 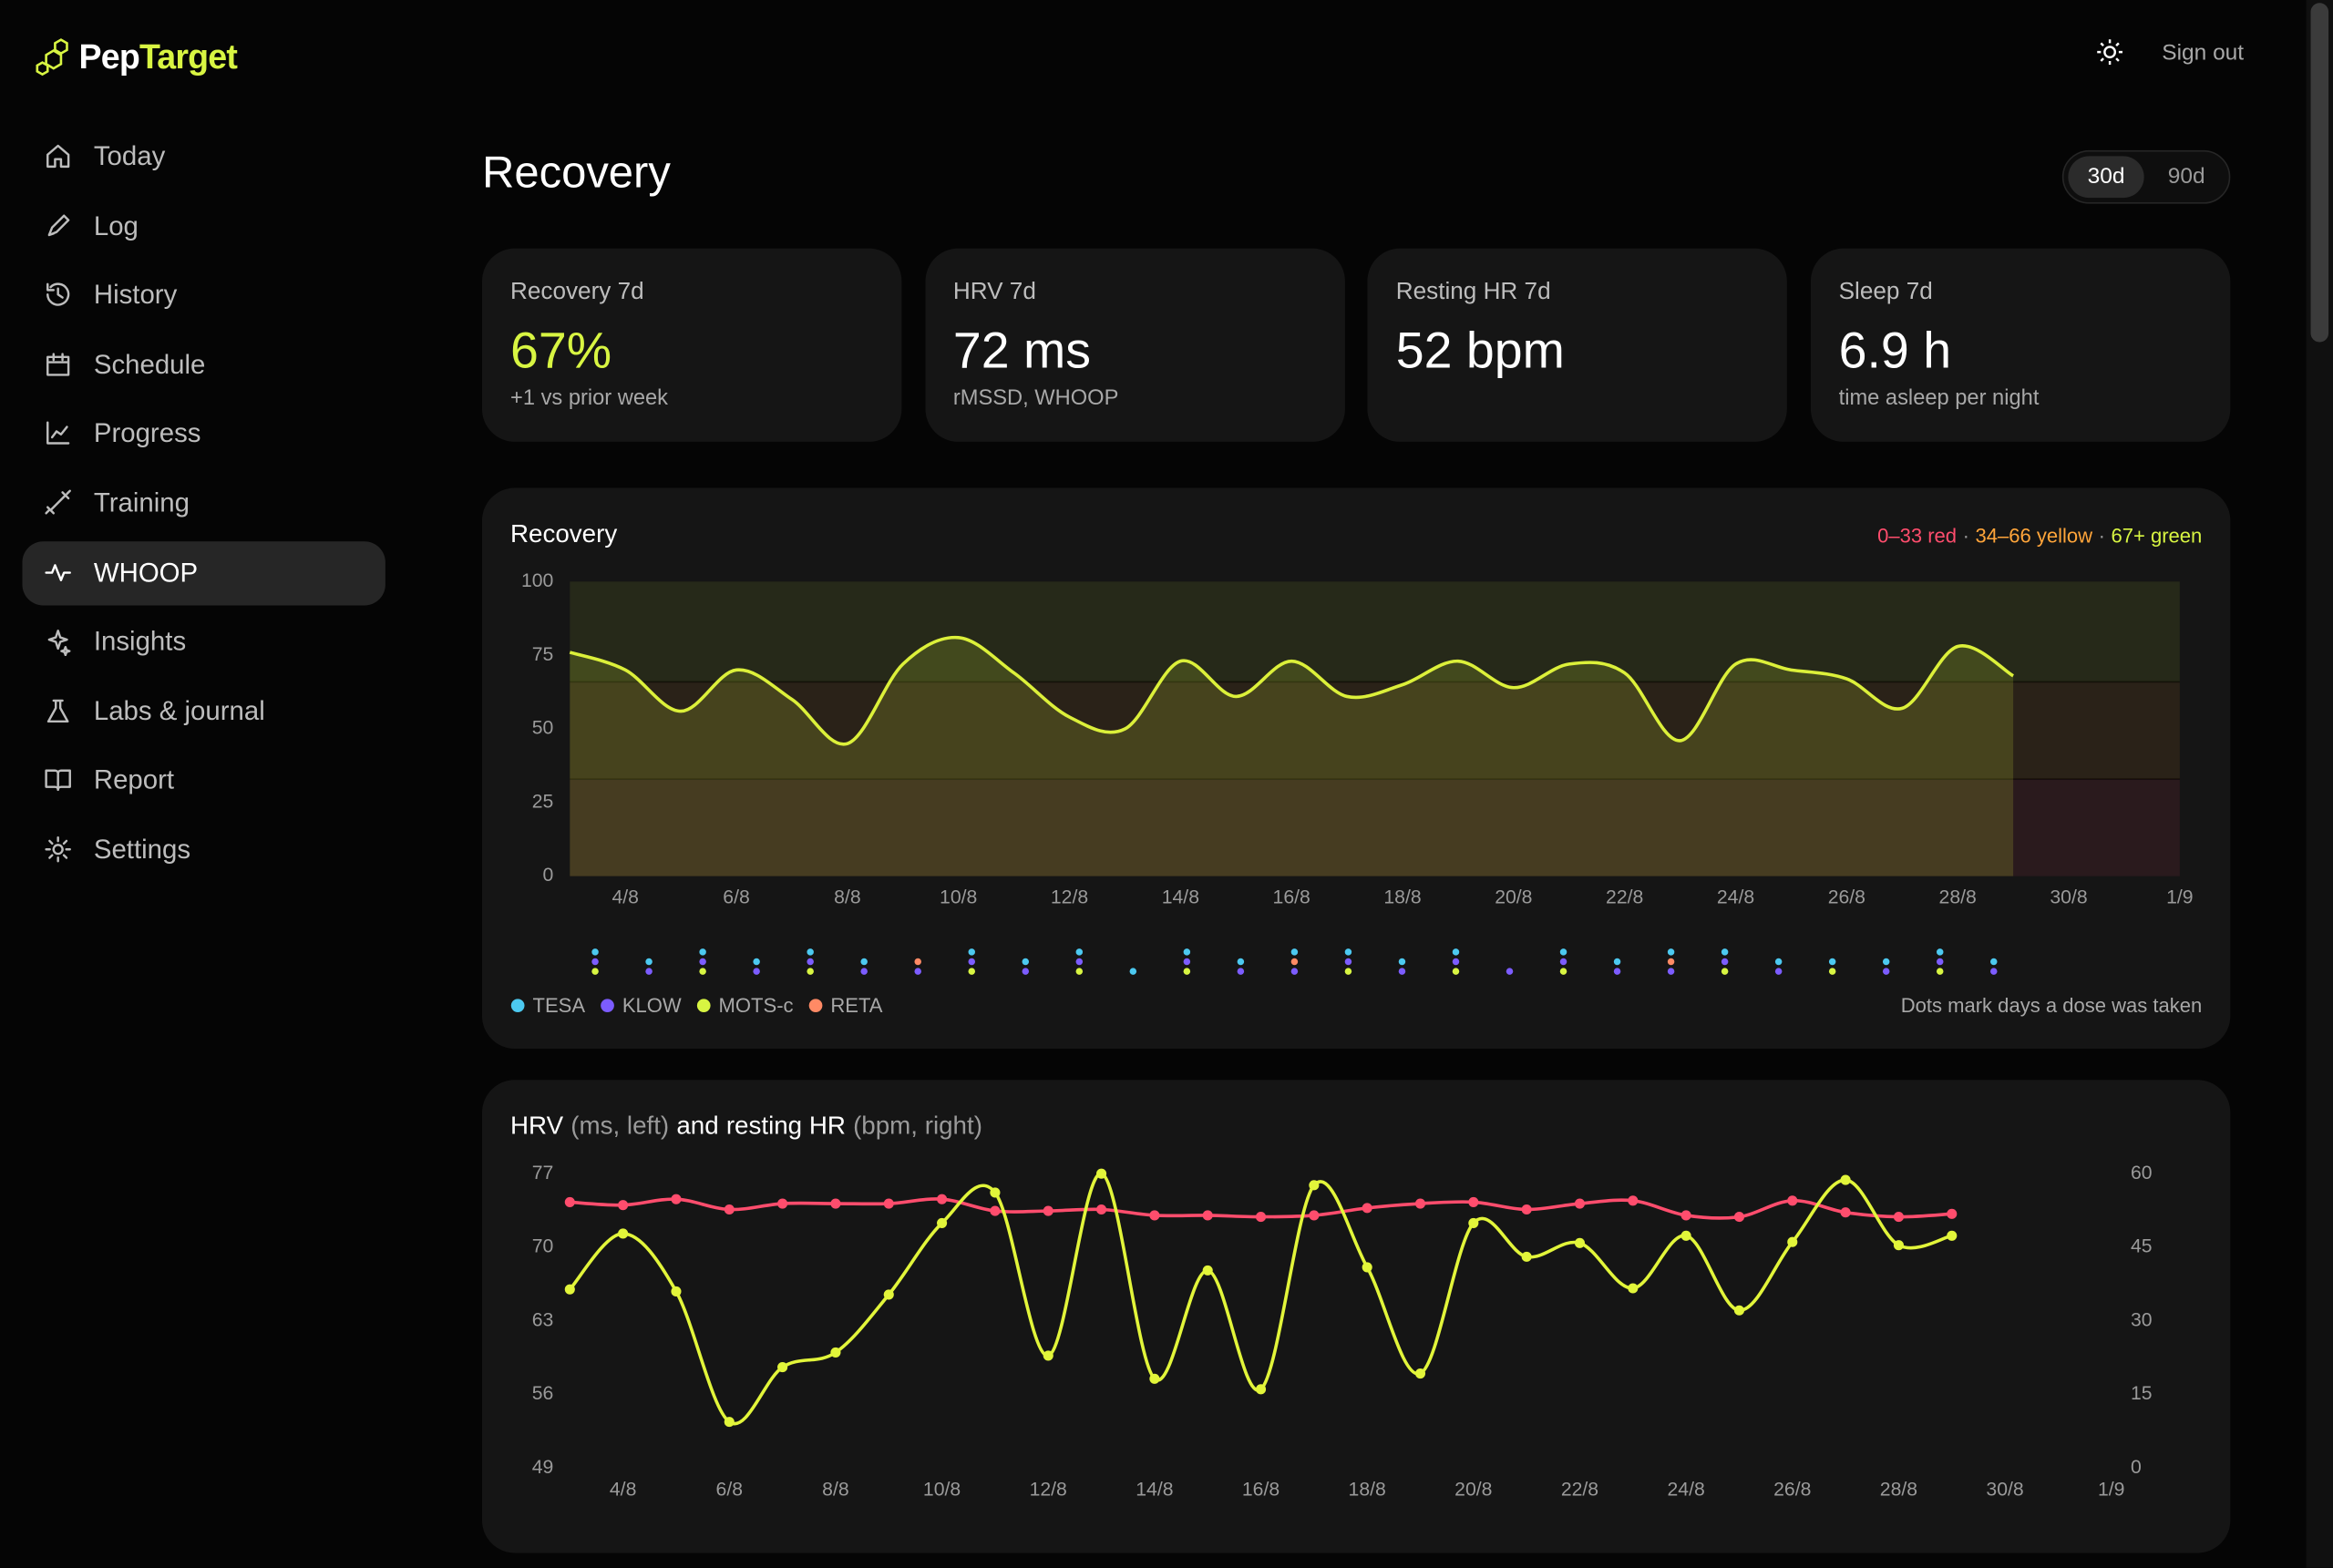 What do you see at coordinates (204, 364) in the screenshot?
I see `nav-item: Schedule` at bounding box center [204, 364].